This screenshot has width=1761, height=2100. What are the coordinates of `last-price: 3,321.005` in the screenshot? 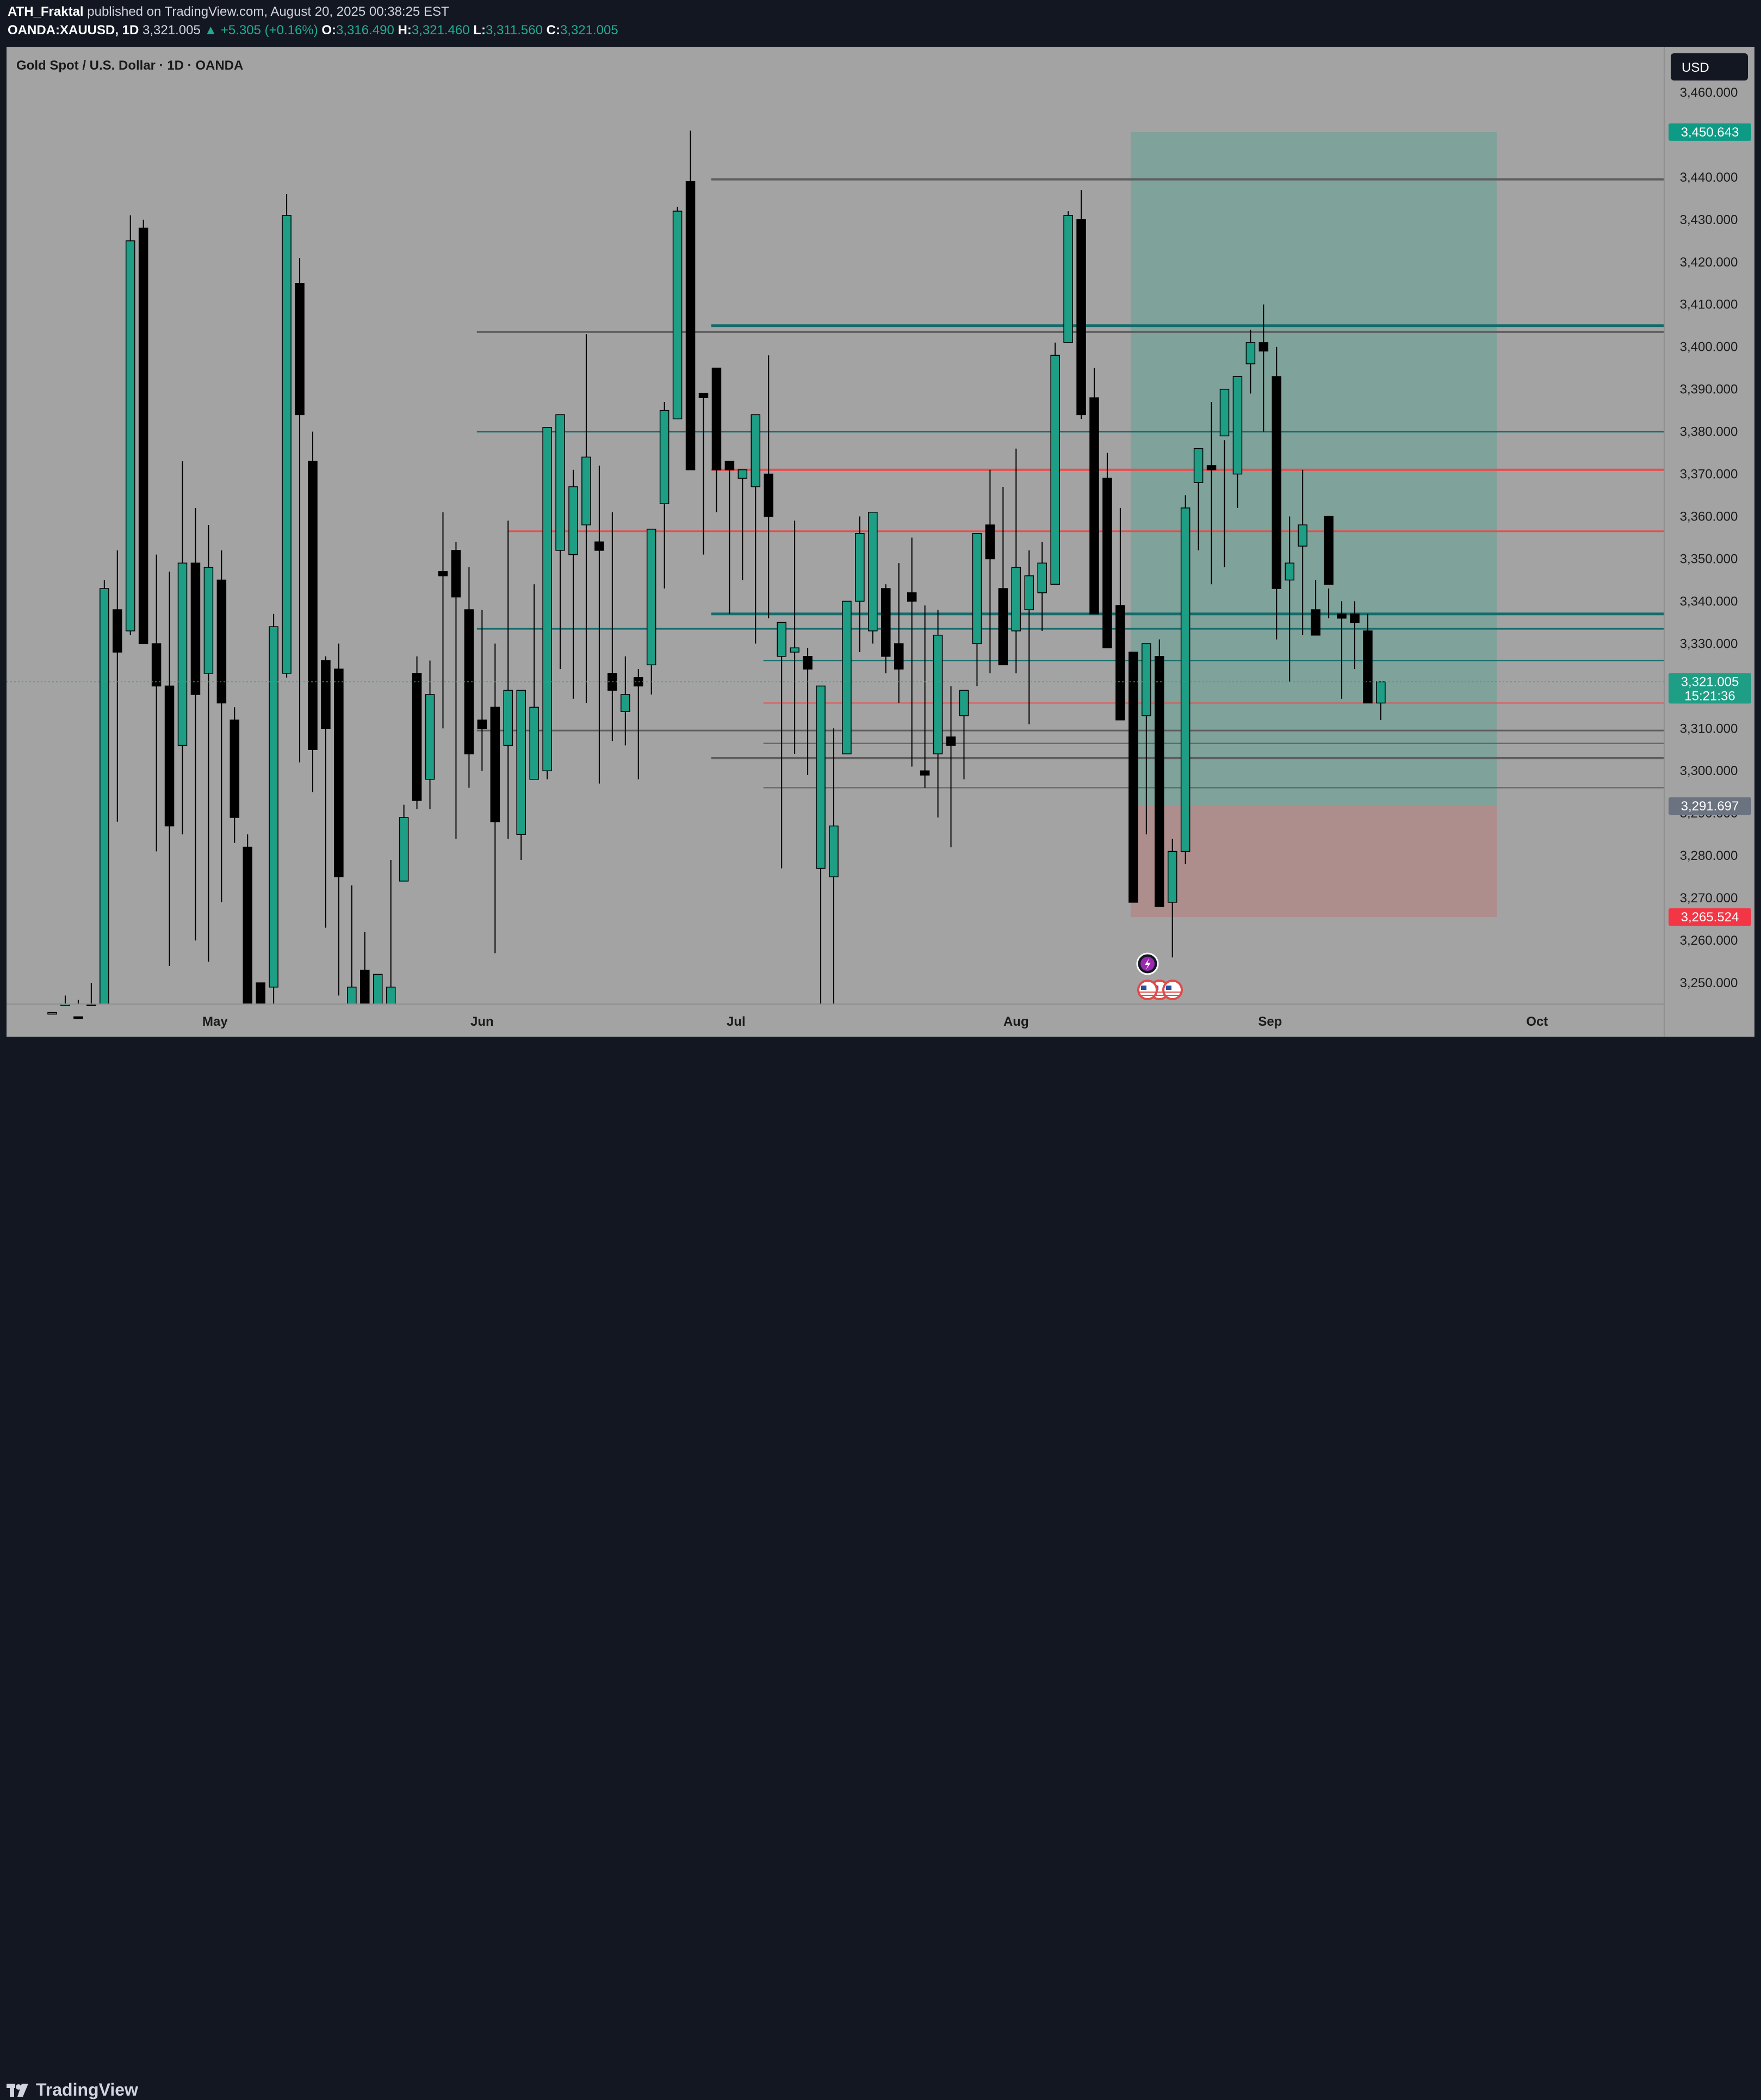 It's located at (171, 30).